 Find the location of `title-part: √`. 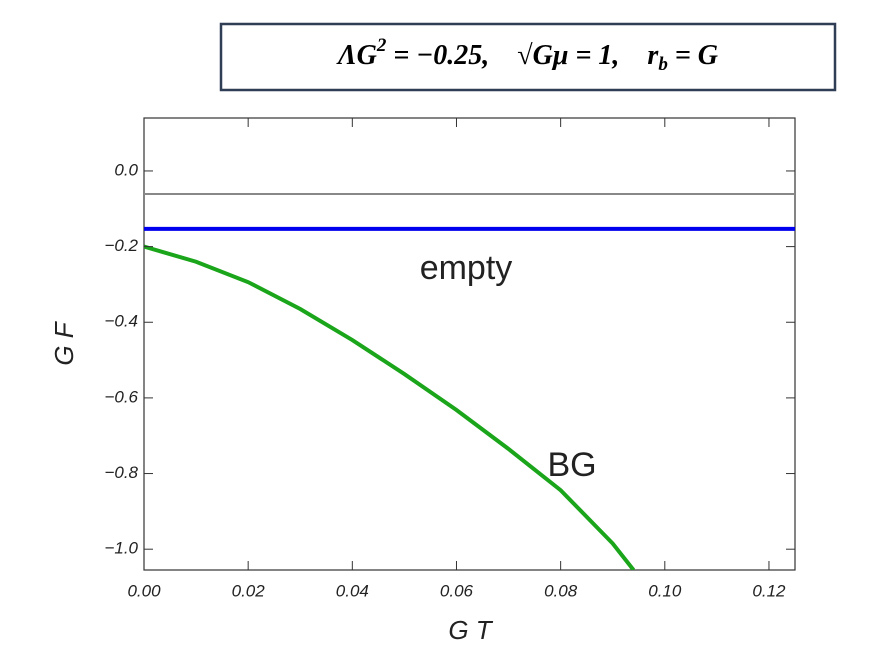

title-part: √ is located at coordinates (525, 55).